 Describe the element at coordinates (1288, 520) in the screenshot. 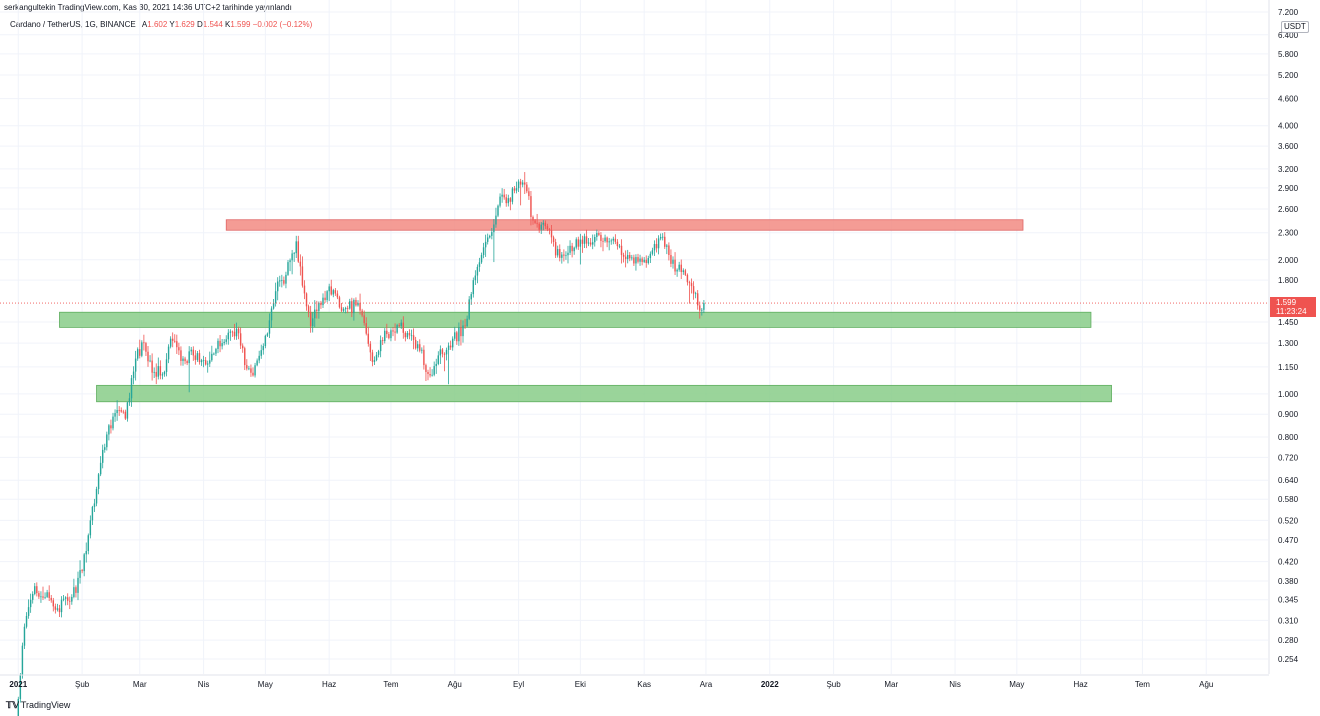

I see `price-tick-label: 0.520` at that location.